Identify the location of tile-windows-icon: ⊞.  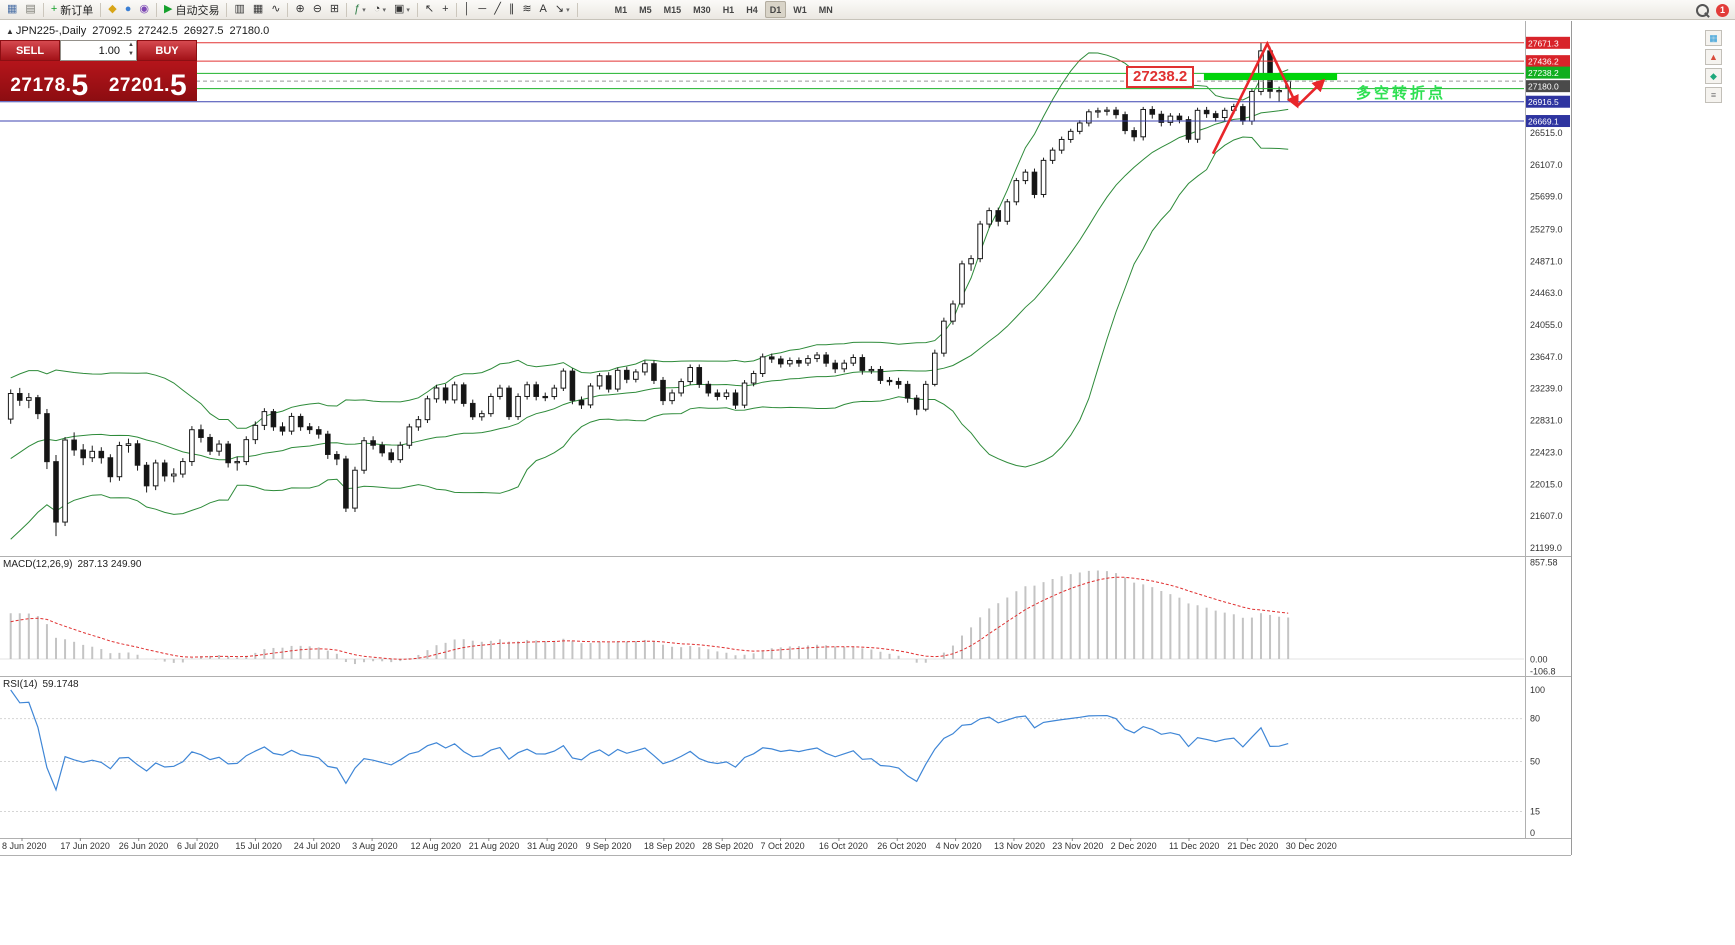
(334, 9).